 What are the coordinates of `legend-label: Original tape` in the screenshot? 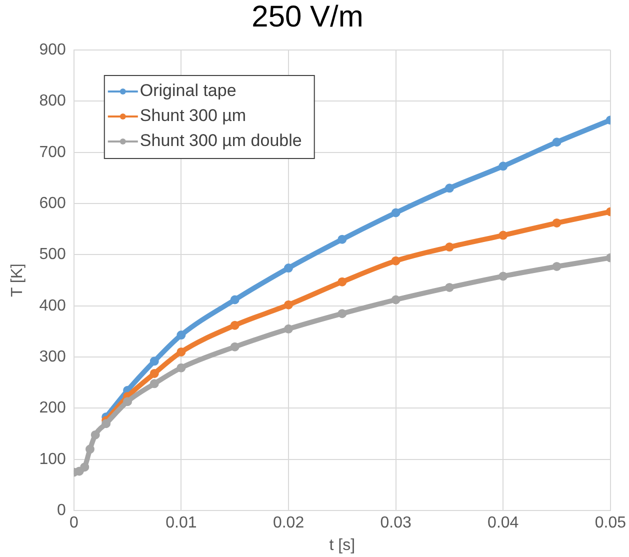 It's located at (188, 90).